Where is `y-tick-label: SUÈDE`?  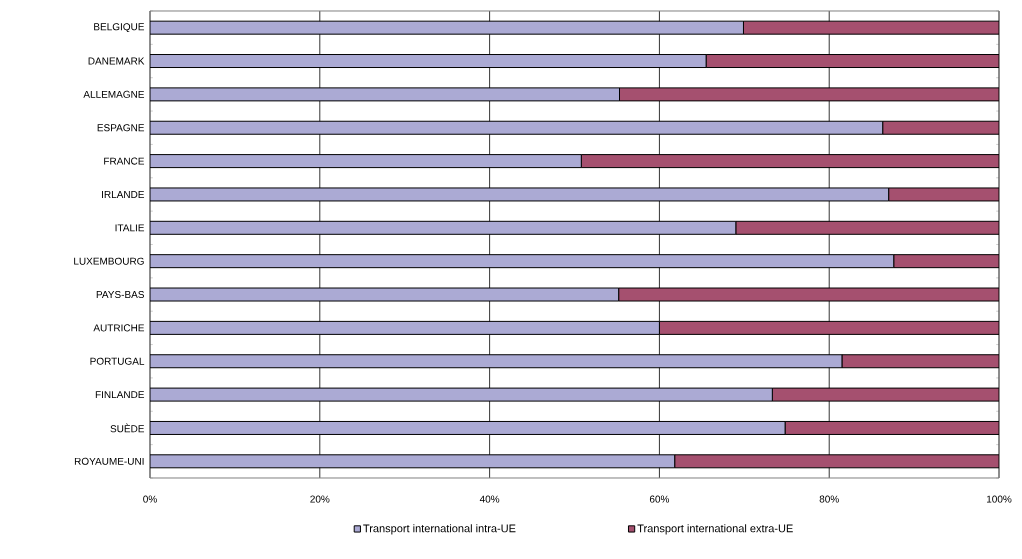
y-tick-label: SUÈDE is located at coordinates (127, 428).